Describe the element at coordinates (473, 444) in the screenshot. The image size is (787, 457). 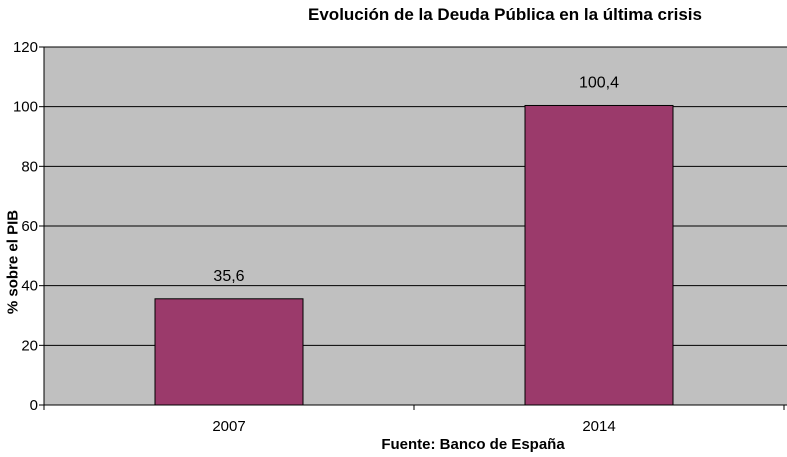
I see `x-axis-label: Fuente: Banco de España` at that location.